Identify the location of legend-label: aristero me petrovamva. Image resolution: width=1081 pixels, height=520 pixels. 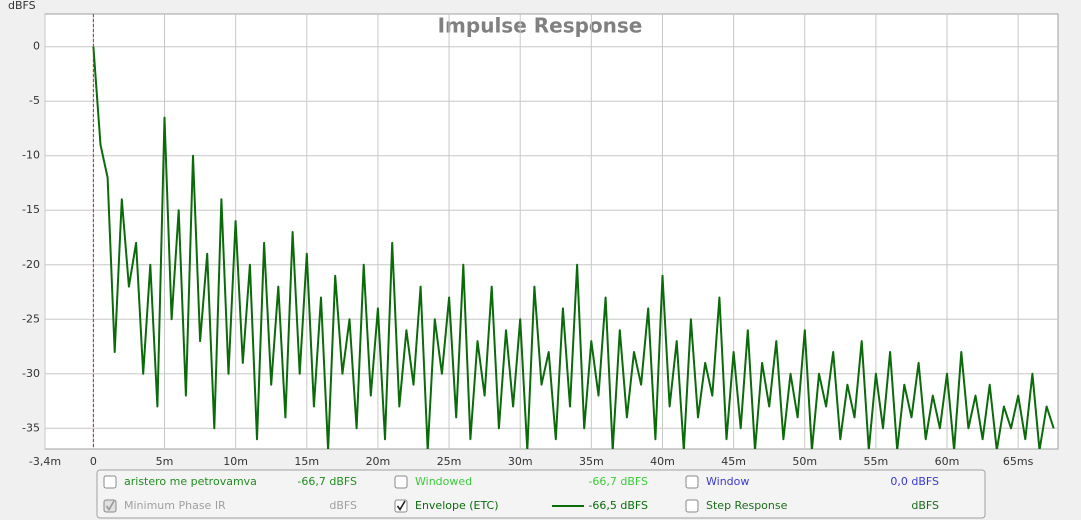
(190, 481).